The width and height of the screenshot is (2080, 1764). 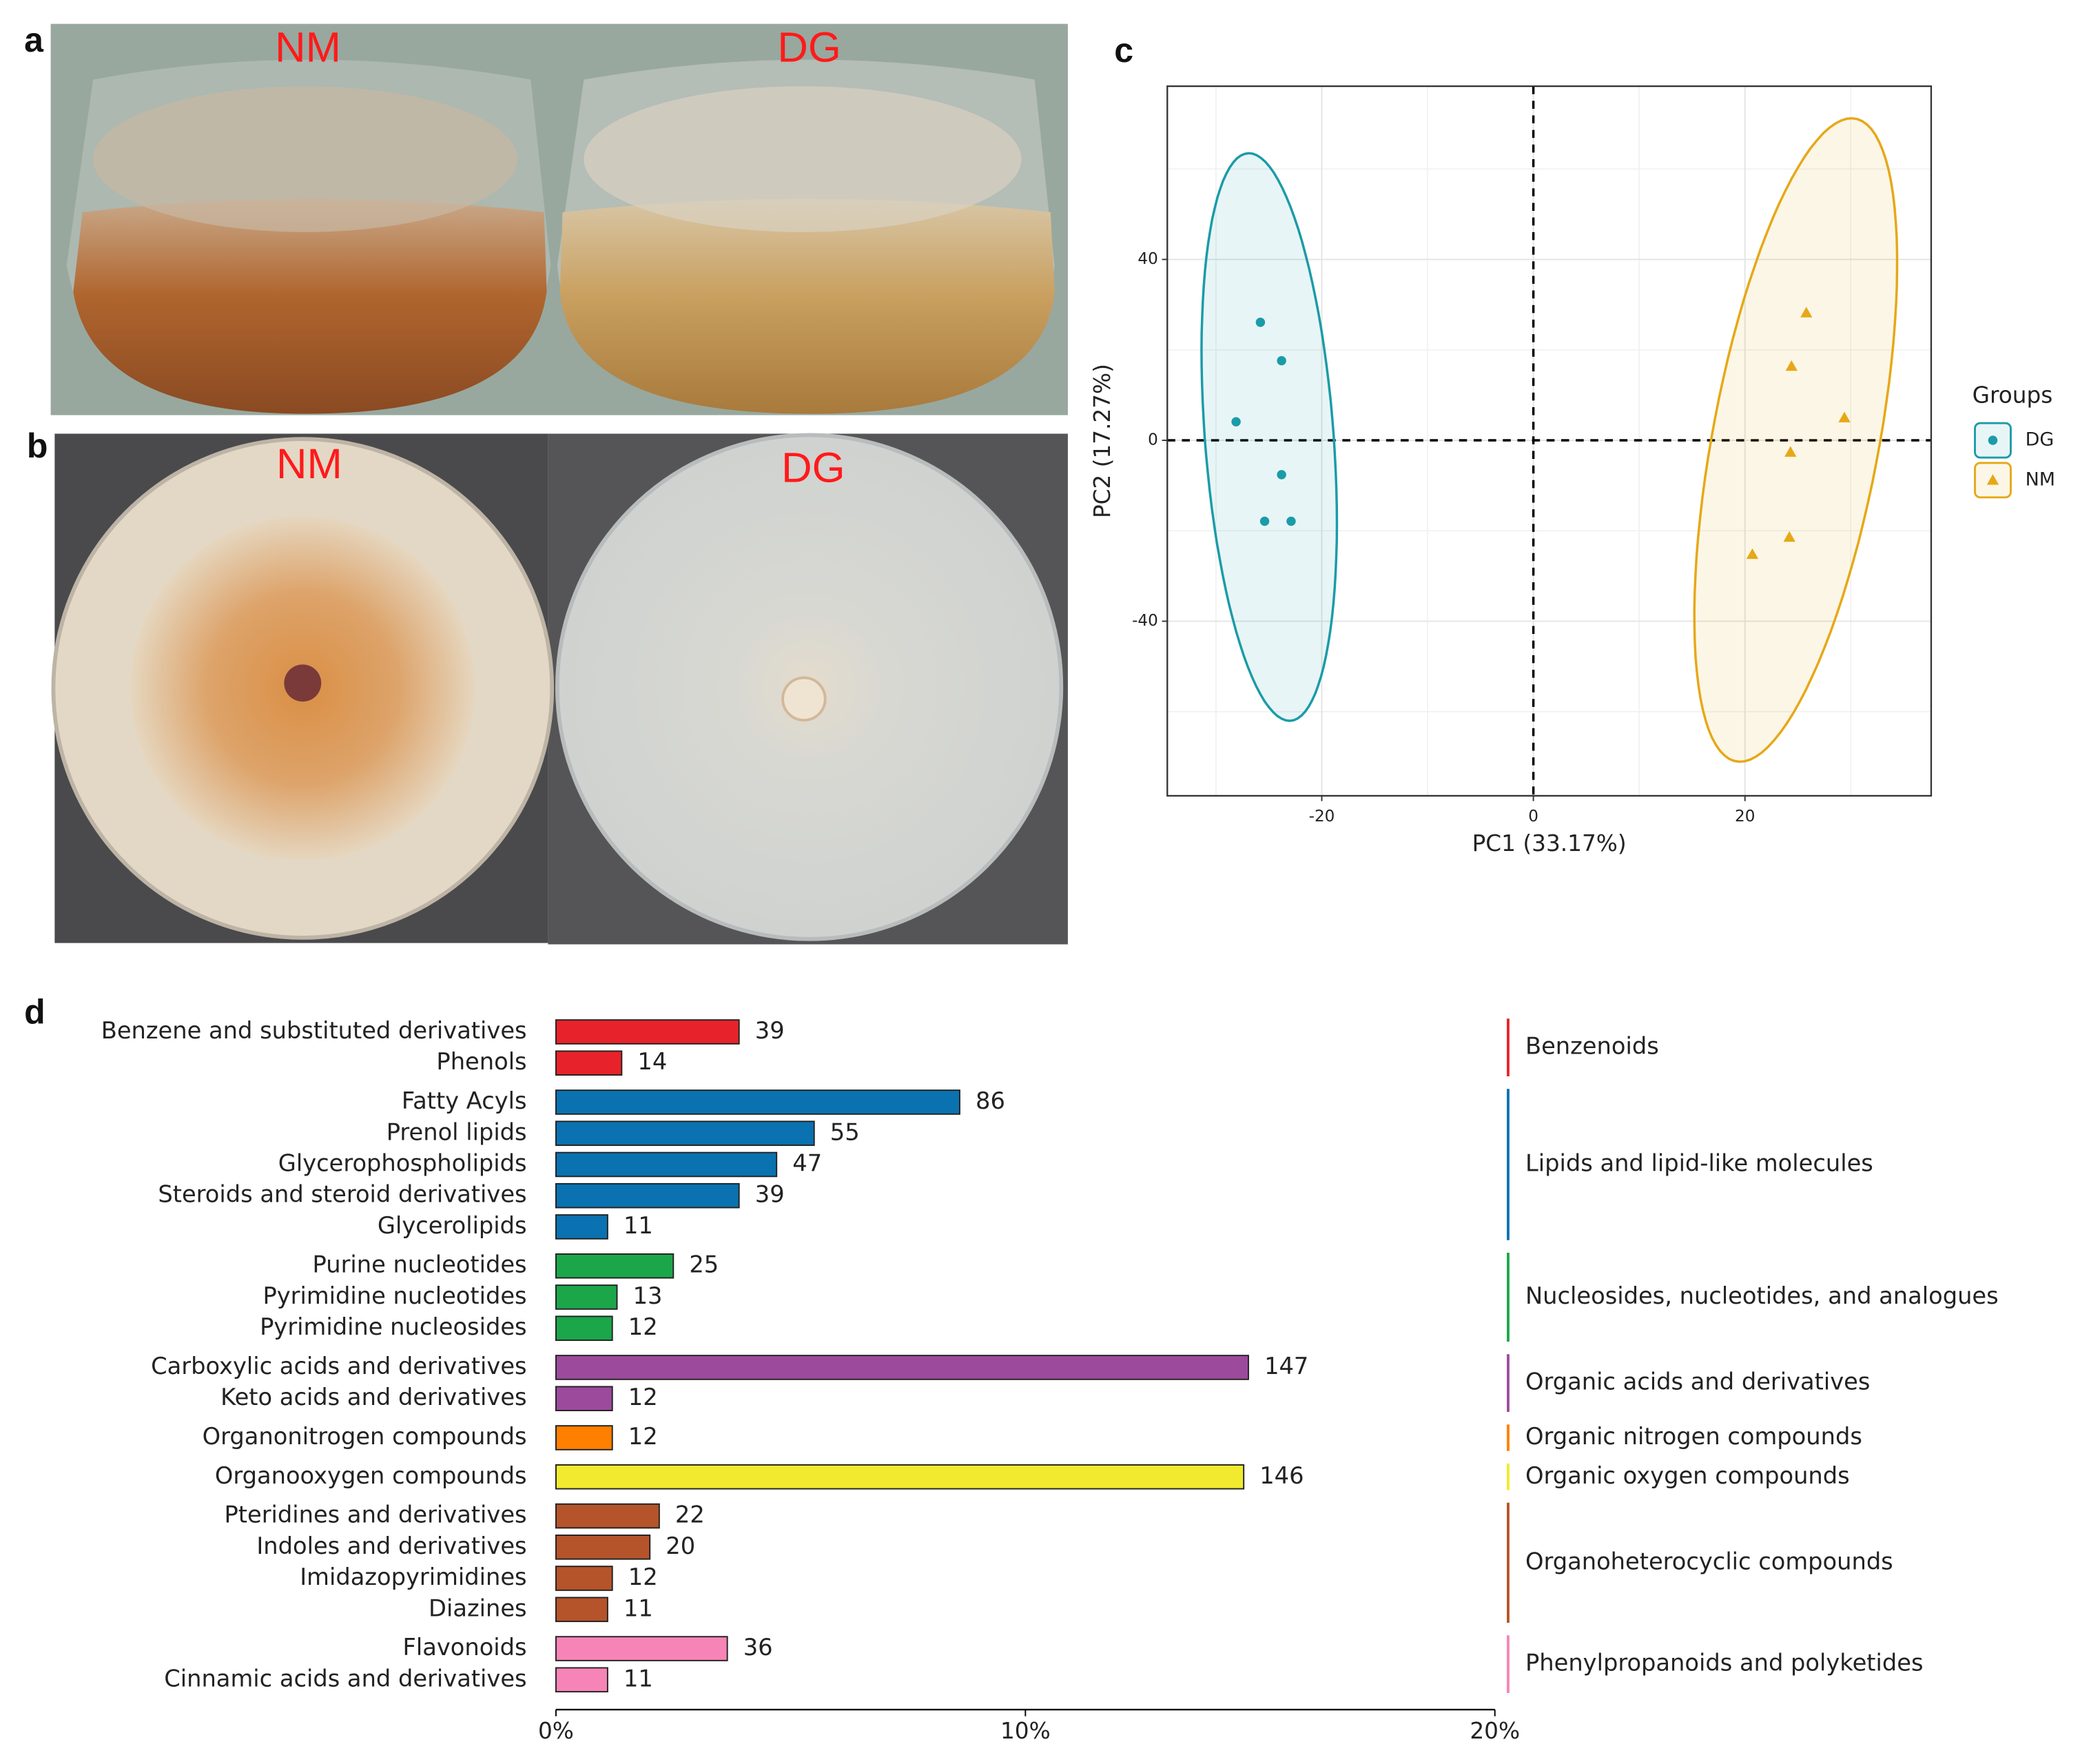 What do you see at coordinates (464, 1647) in the screenshot?
I see `category-label: Flavonoids` at bounding box center [464, 1647].